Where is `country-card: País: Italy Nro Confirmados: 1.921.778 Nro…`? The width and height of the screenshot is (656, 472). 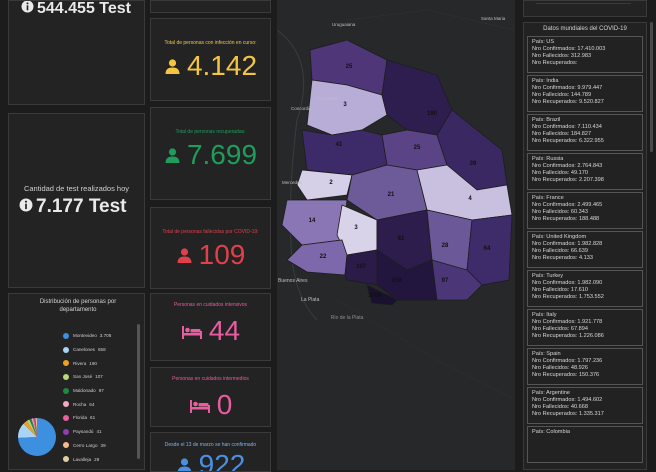 country-card: País: Italy Nro Confirmados: 1.921.778 Nro… is located at coordinates (585, 327).